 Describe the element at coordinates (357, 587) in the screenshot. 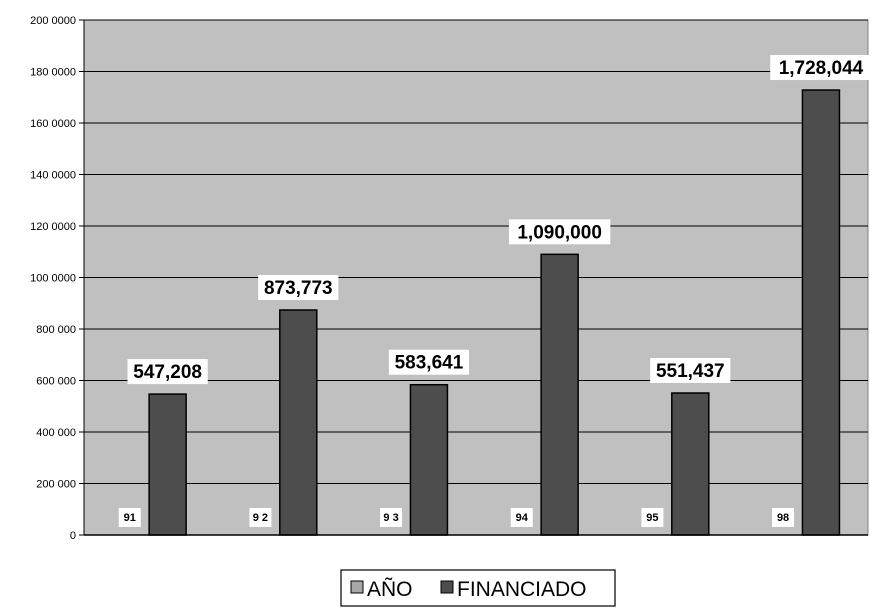

I see `legend-swatch-ano` at that location.